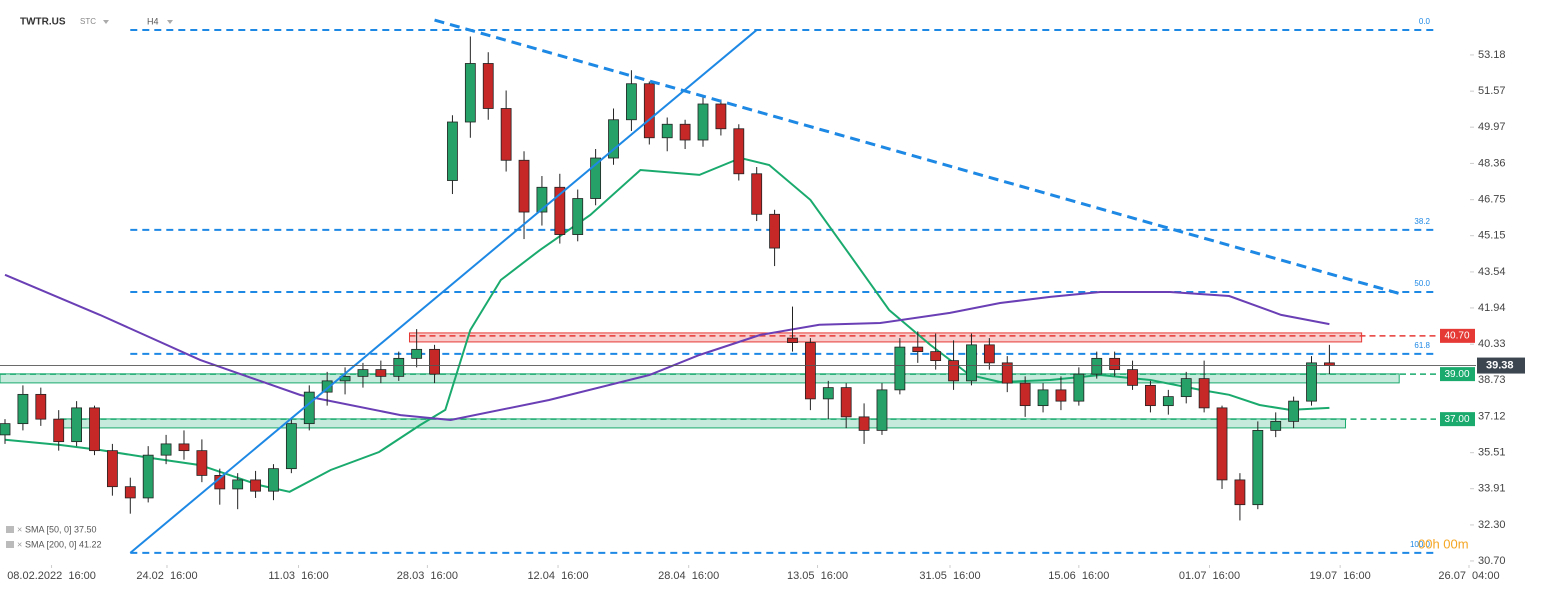 This screenshot has height=590, width=1546. Describe the element at coordinates (1443, 543) in the screenshot. I see `countdown: 00h 00m` at that location.